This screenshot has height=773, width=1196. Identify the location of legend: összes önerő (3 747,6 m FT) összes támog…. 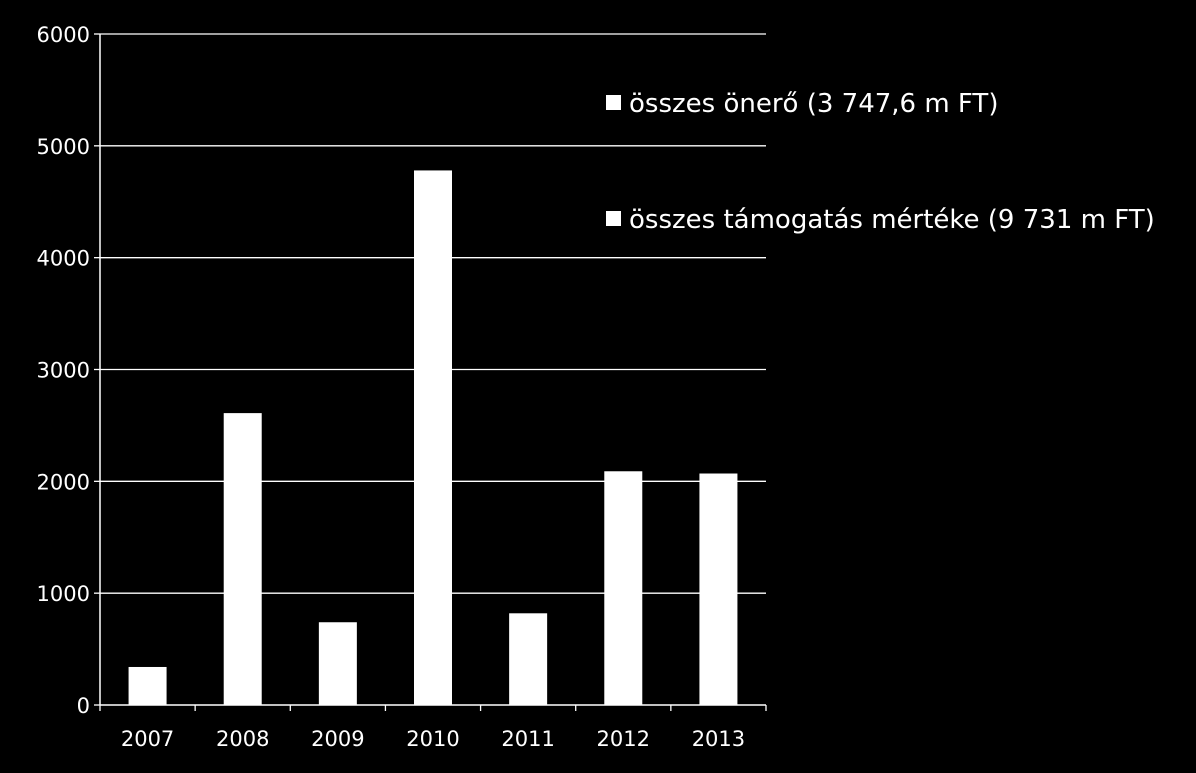
(880, 162).